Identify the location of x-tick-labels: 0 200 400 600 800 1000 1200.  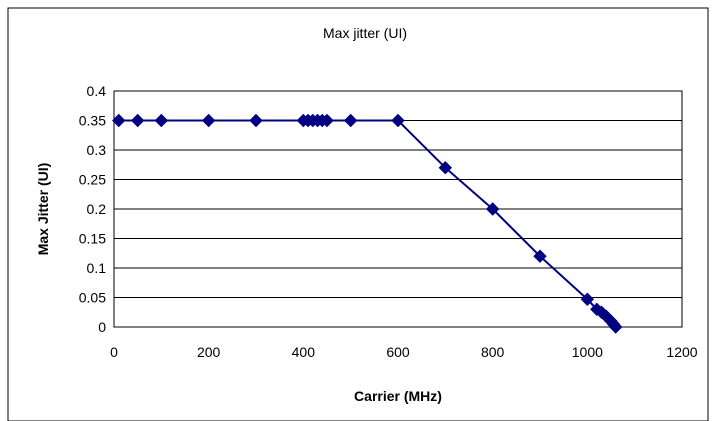
(404, 352).